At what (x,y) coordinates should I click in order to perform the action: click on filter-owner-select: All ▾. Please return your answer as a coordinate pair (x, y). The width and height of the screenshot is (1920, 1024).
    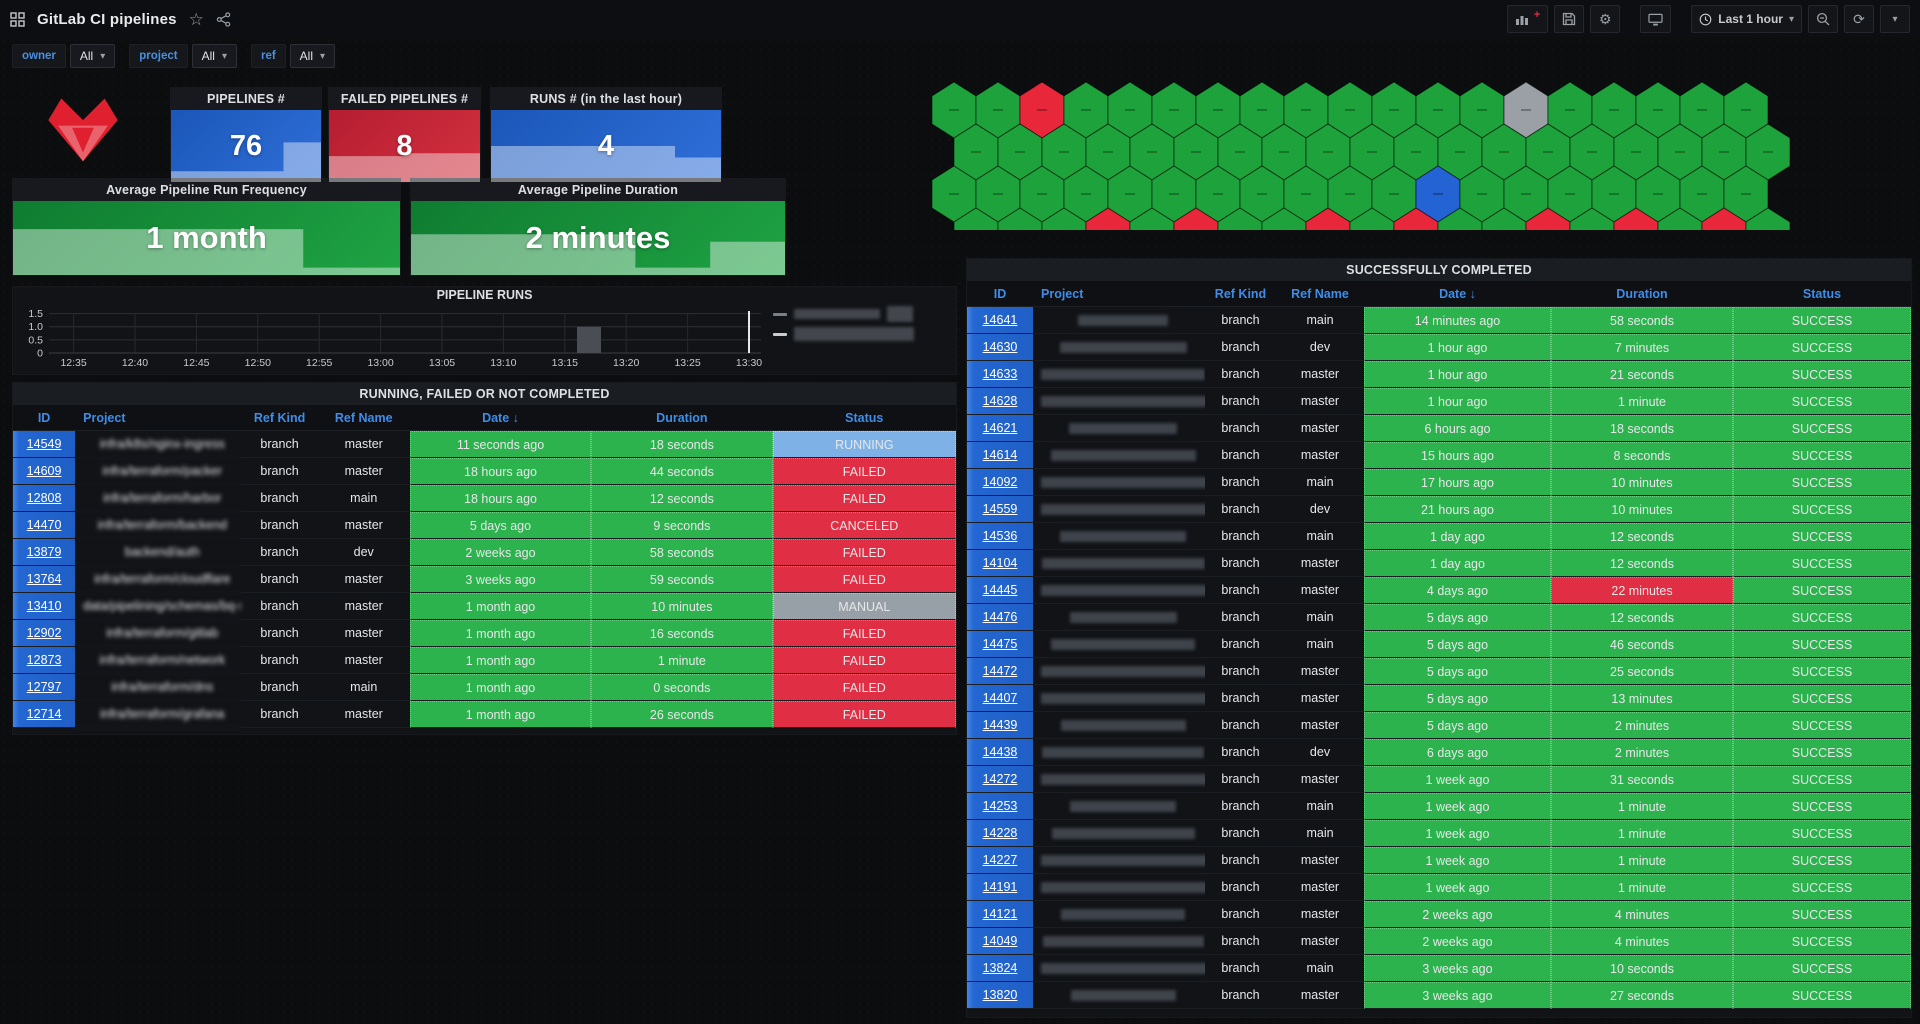
    Looking at the image, I should click on (92, 56).